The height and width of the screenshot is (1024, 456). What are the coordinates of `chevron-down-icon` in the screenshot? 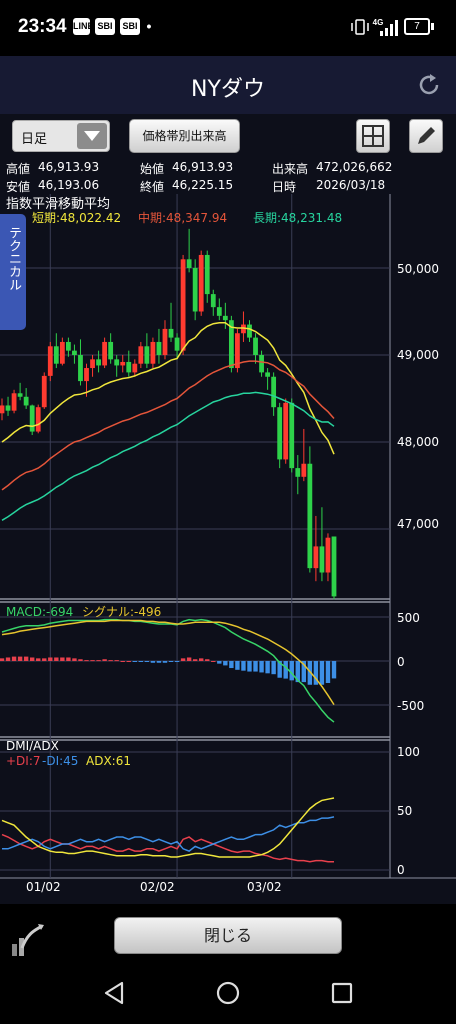 It's located at (92, 136).